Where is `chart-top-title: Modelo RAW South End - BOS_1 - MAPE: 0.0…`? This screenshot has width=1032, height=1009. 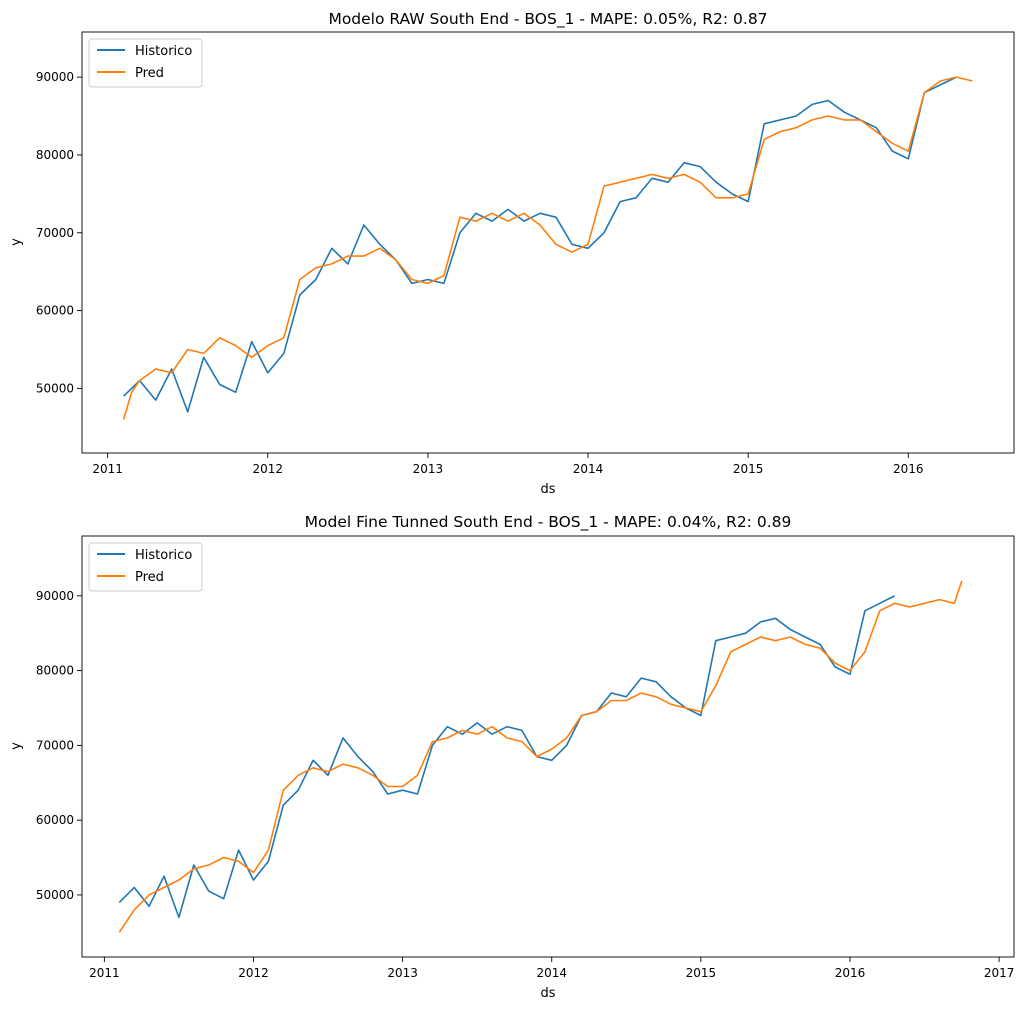 chart-top-title: Modelo RAW South End - BOS_1 - MAPE: 0.0… is located at coordinates (547, 19).